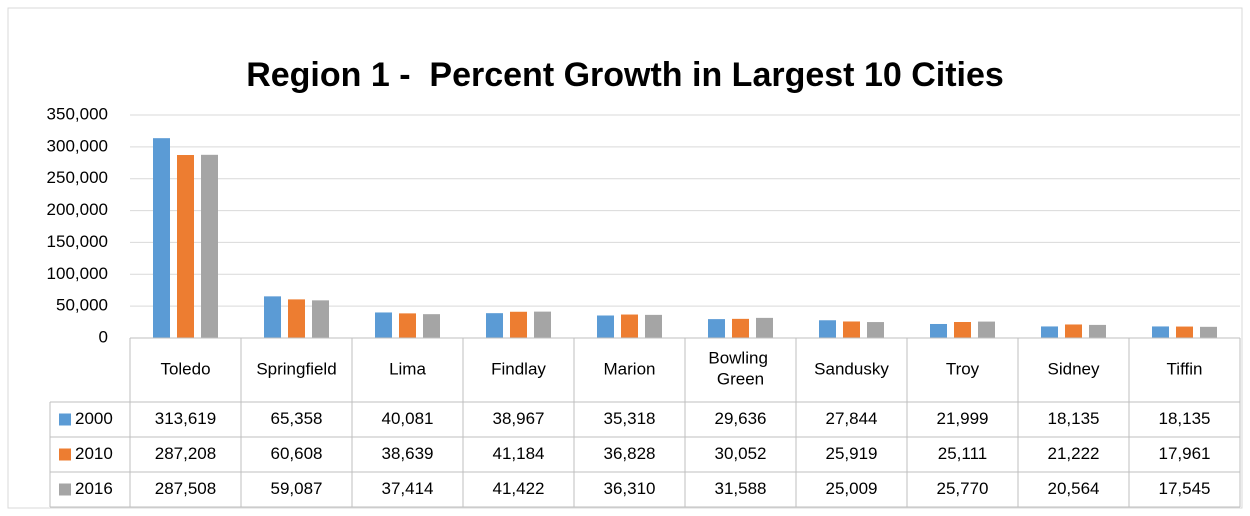 The image size is (1250, 516). Describe the element at coordinates (630, 418) in the screenshot. I see `data-label: 35,318` at that location.